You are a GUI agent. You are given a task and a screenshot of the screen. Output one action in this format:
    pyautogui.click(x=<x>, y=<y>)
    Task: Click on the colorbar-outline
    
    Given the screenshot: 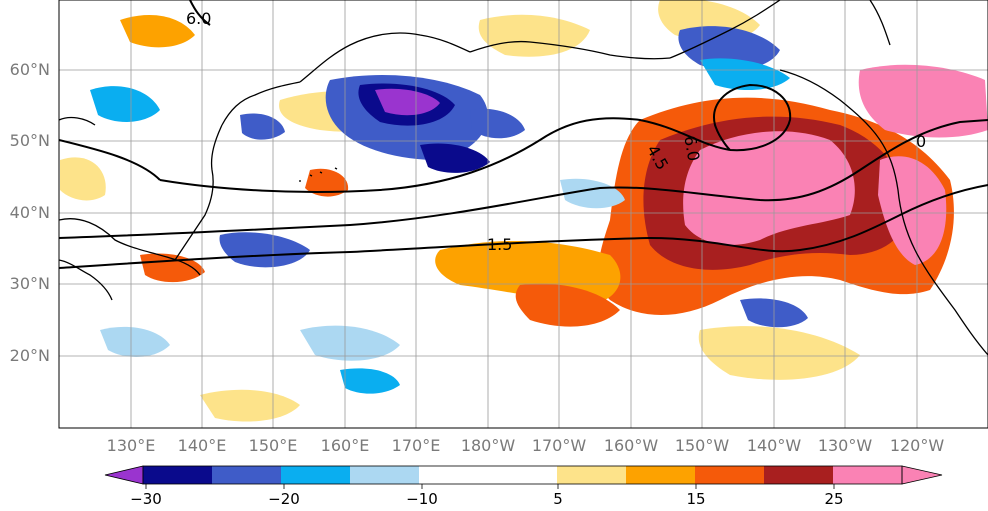 What is the action you would take?
    pyautogui.click(x=522, y=475)
    